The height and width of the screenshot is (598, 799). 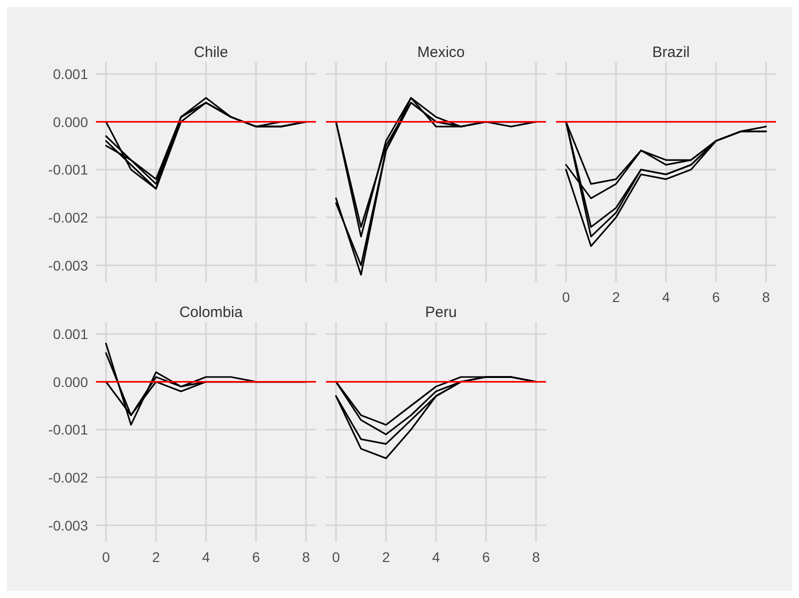 What do you see at coordinates (211, 312) in the screenshot?
I see `chart-title: Colombia` at bounding box center [211, 312].